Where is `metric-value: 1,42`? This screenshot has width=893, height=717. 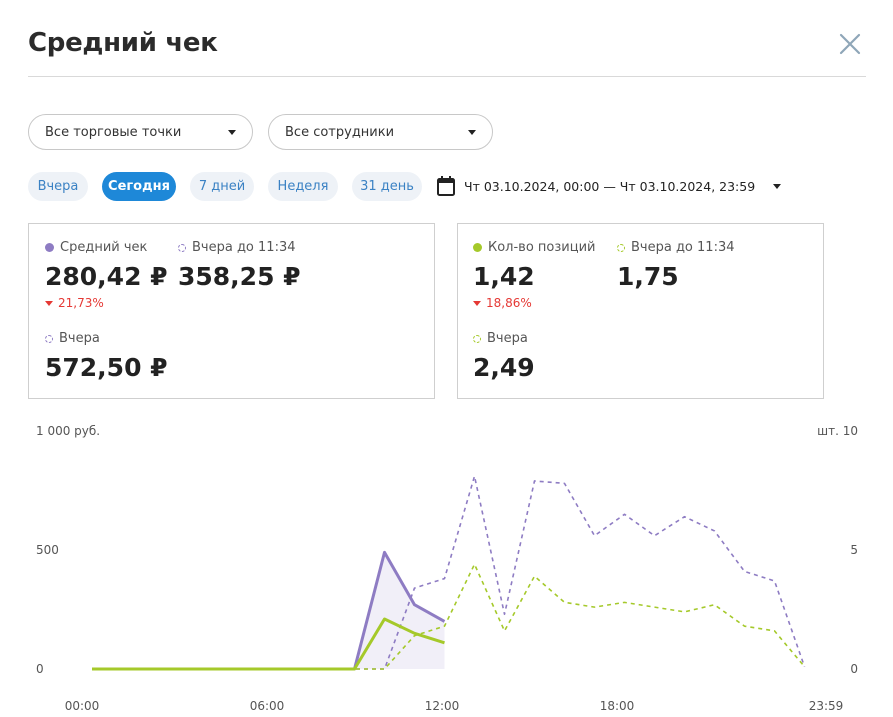
metric-value: 1,42 is located at coordinates (504, 276).